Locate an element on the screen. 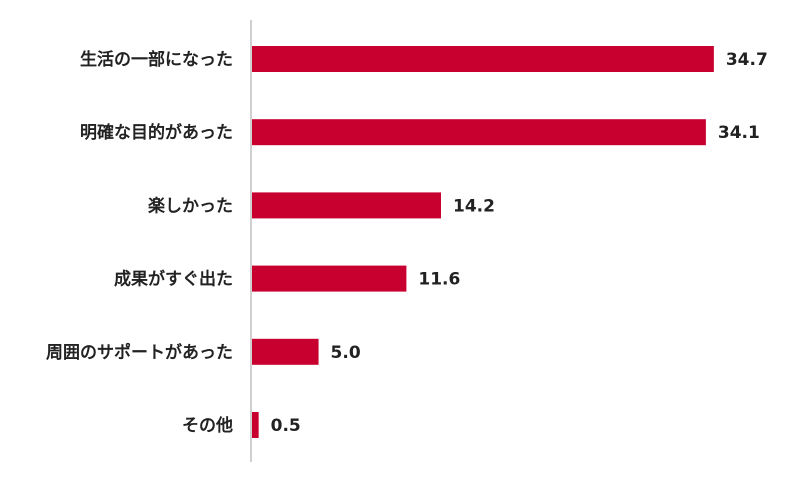 This screenshot has width=806, height=483. category-label: 周囲のサポートがあった is located at coordinates (139, 352).